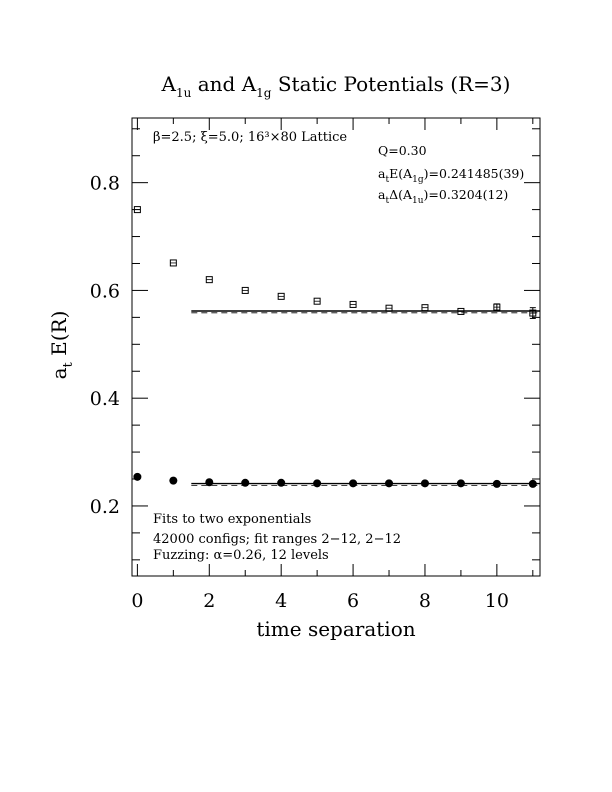  I want to click on fits-note-annotation: Fits to two exponentials, so click(232, 519).